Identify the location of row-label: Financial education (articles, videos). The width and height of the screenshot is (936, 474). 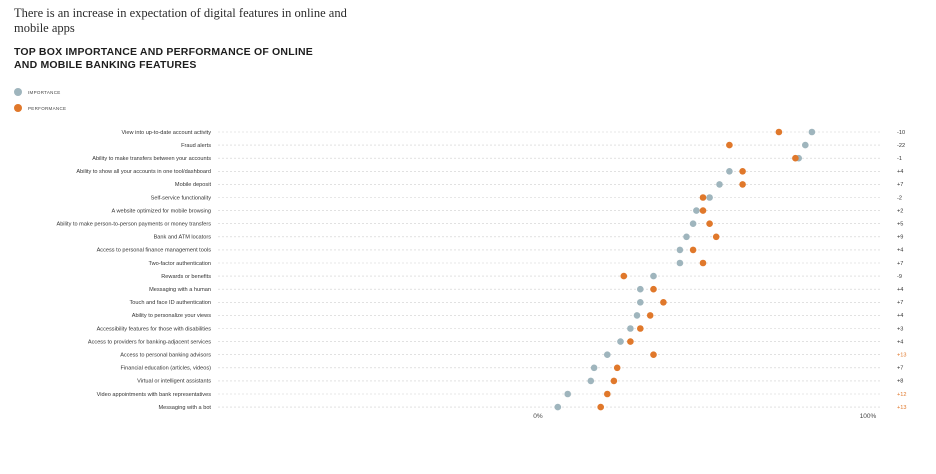
(166, 369).